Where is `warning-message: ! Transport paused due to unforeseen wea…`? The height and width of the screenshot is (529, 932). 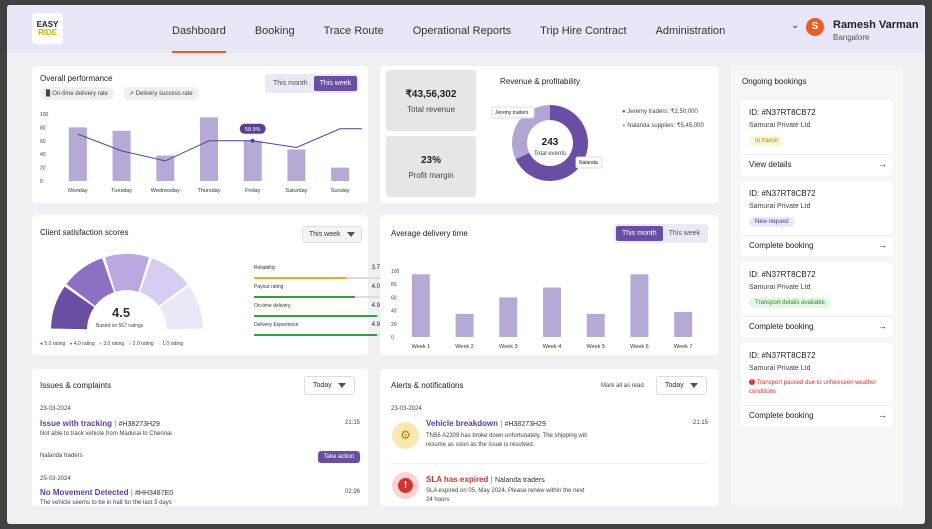 warning-message: ! Transport paused due to unforeseen wea… is located at coordinates (813, 387).